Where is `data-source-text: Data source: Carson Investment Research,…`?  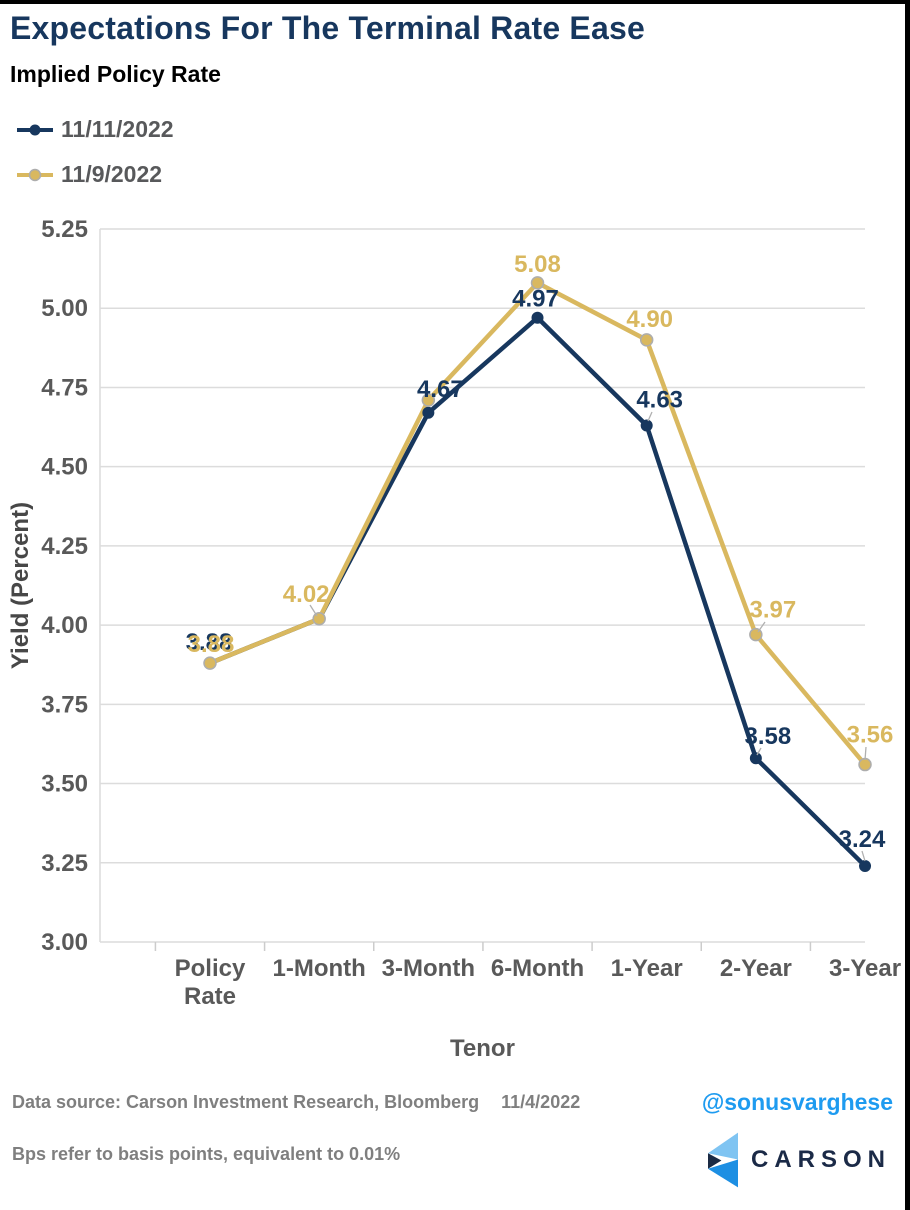
data-source-text: Data source: Carson Investment Research,… is located at coordinates (246, 1102).